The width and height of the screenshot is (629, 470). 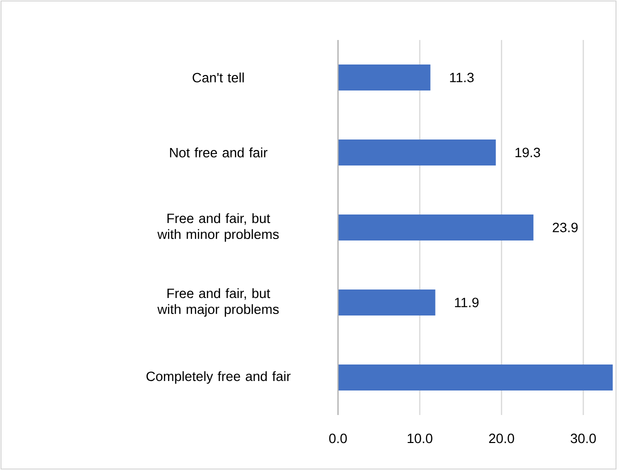 I want to click on data-label: 11.9, so click(x=467, y=303).